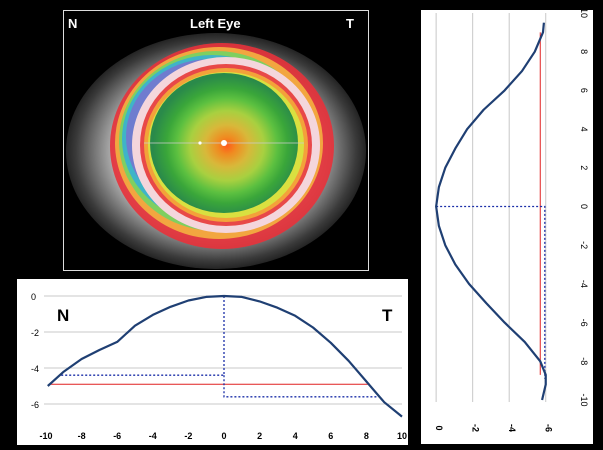 This screenshot has height=450, width=603. What do you see at coordinates (584, 129) in the screenshot?
I see `y-tick-label: 4` at bounding box center [584, 129].